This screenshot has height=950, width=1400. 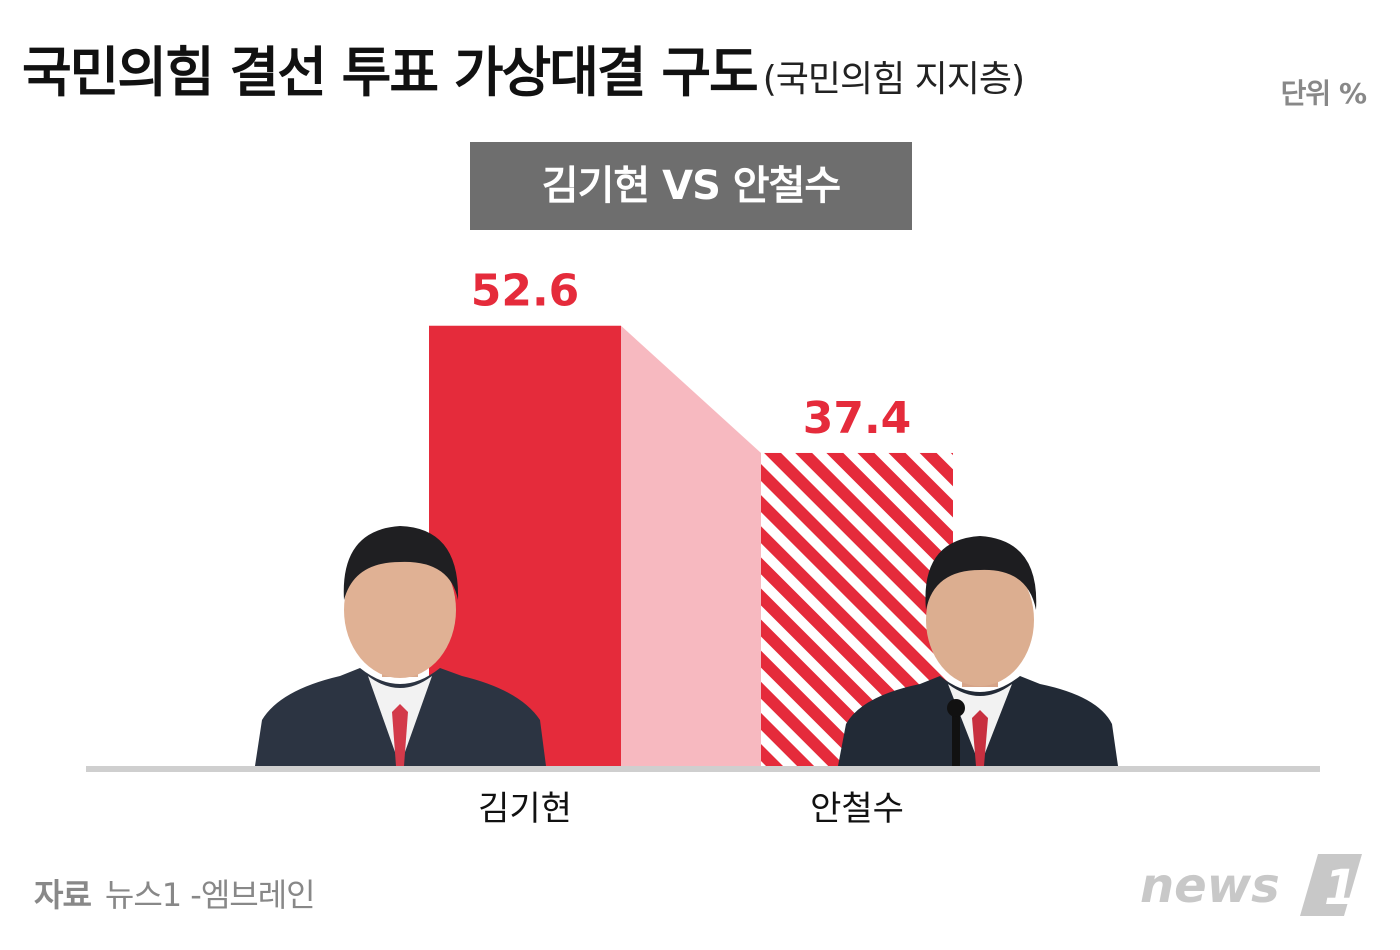 I want to click on news1-logo: news 1, so click(x=1251, y=885).